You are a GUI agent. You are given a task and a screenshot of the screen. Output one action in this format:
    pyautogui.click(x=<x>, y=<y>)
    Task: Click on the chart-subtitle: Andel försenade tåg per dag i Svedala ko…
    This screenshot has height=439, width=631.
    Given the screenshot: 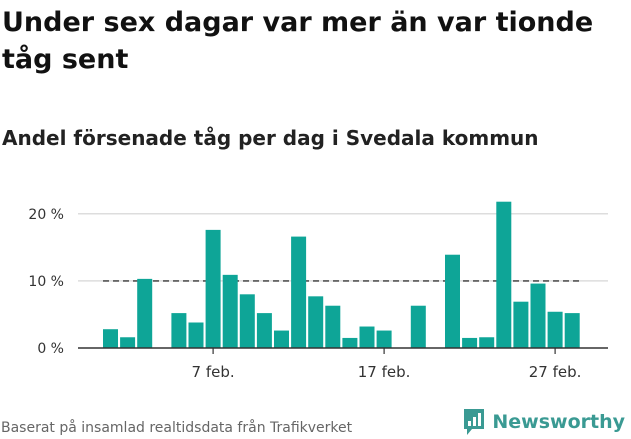 What is the action you would take?
    pyautogui.click(x=270, y=138)
    